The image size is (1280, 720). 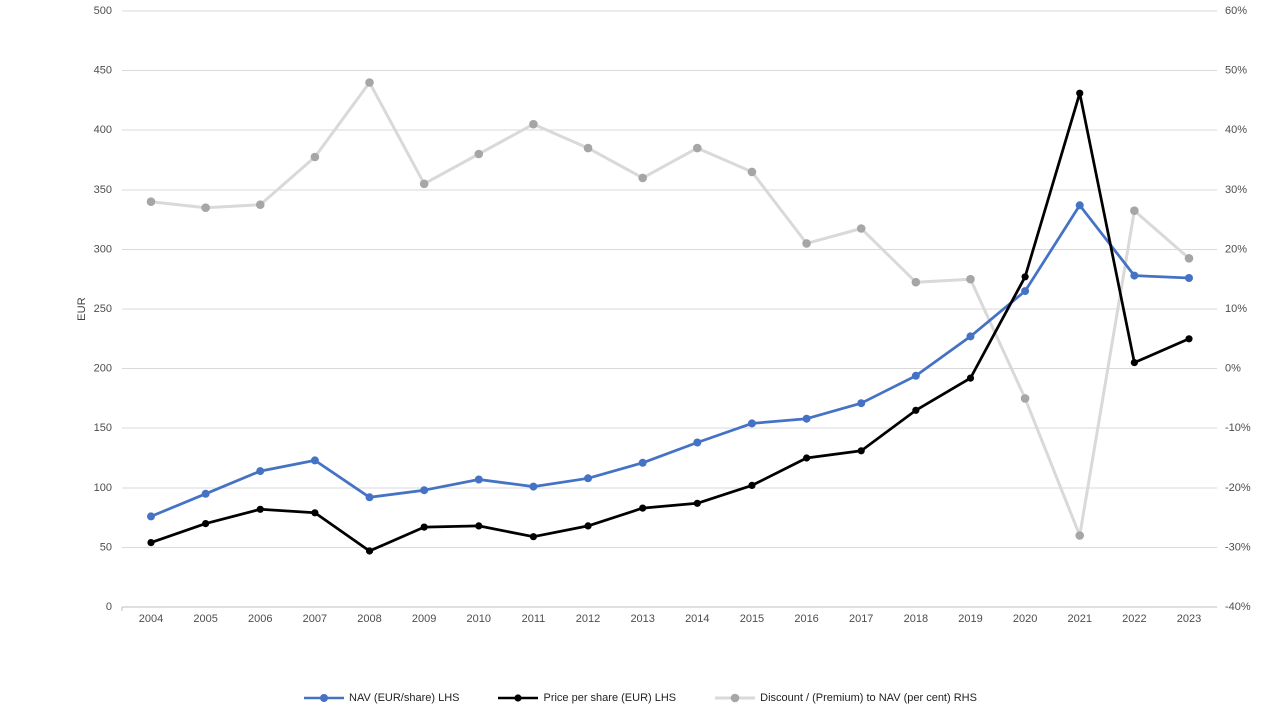 What do you see at coordinates (861, 619) in the screenshot?
I see `x-axis-label: 2017` at bounding box center [861, 619].